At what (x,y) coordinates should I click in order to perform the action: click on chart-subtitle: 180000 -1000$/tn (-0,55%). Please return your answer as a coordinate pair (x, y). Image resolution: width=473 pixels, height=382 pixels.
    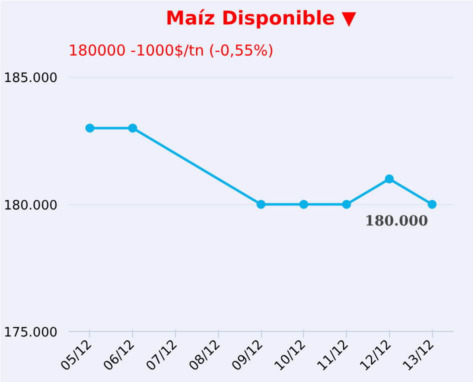
    Looking at the image, I should click on (171, 51).